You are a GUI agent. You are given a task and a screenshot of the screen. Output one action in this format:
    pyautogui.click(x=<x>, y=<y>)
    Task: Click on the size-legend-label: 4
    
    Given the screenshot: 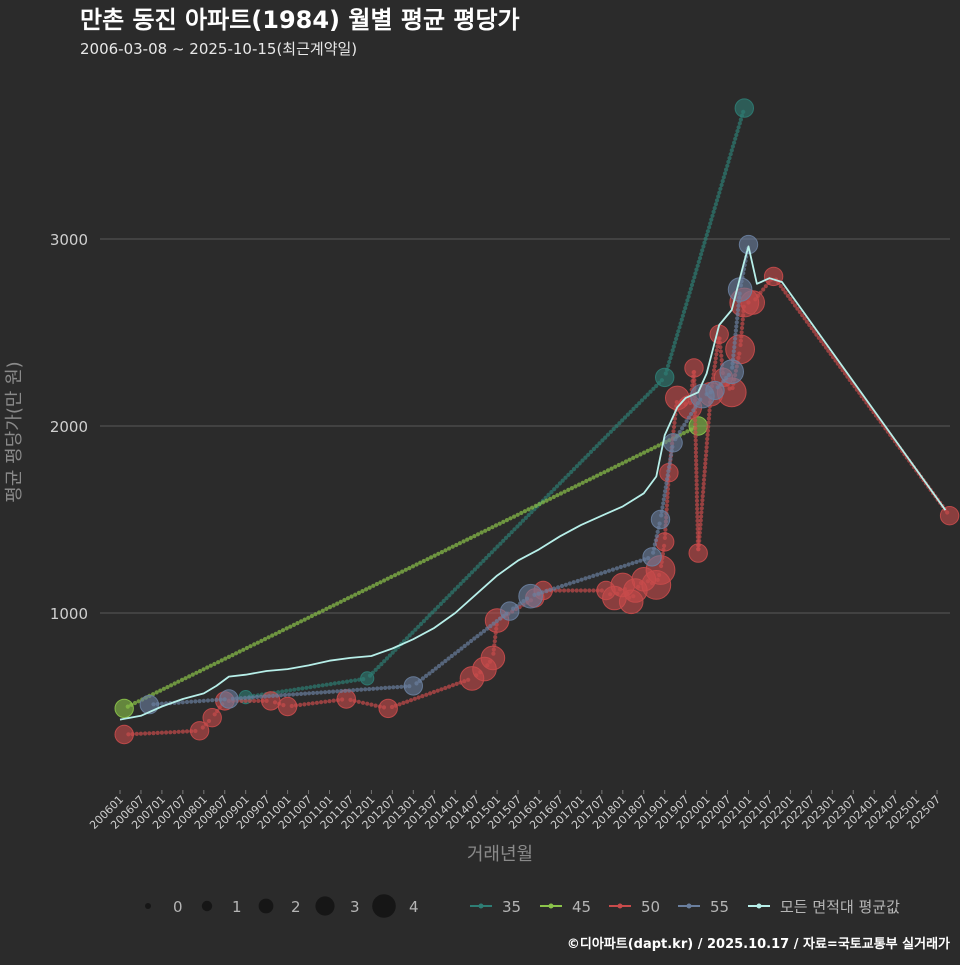 What is the action you would take?
    pyautogui.click(x=414, y=907)
    